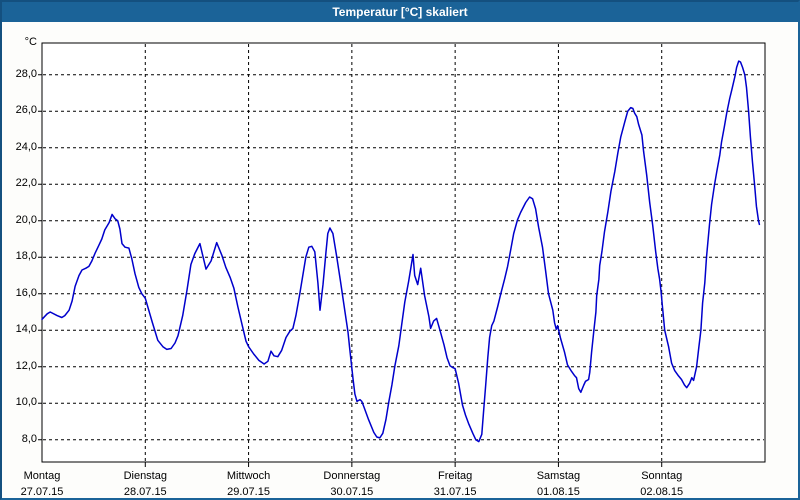 The width and height of the screenshot is (800, 500). I want to click on y-tick-label: 22,0, so click(26, 183).